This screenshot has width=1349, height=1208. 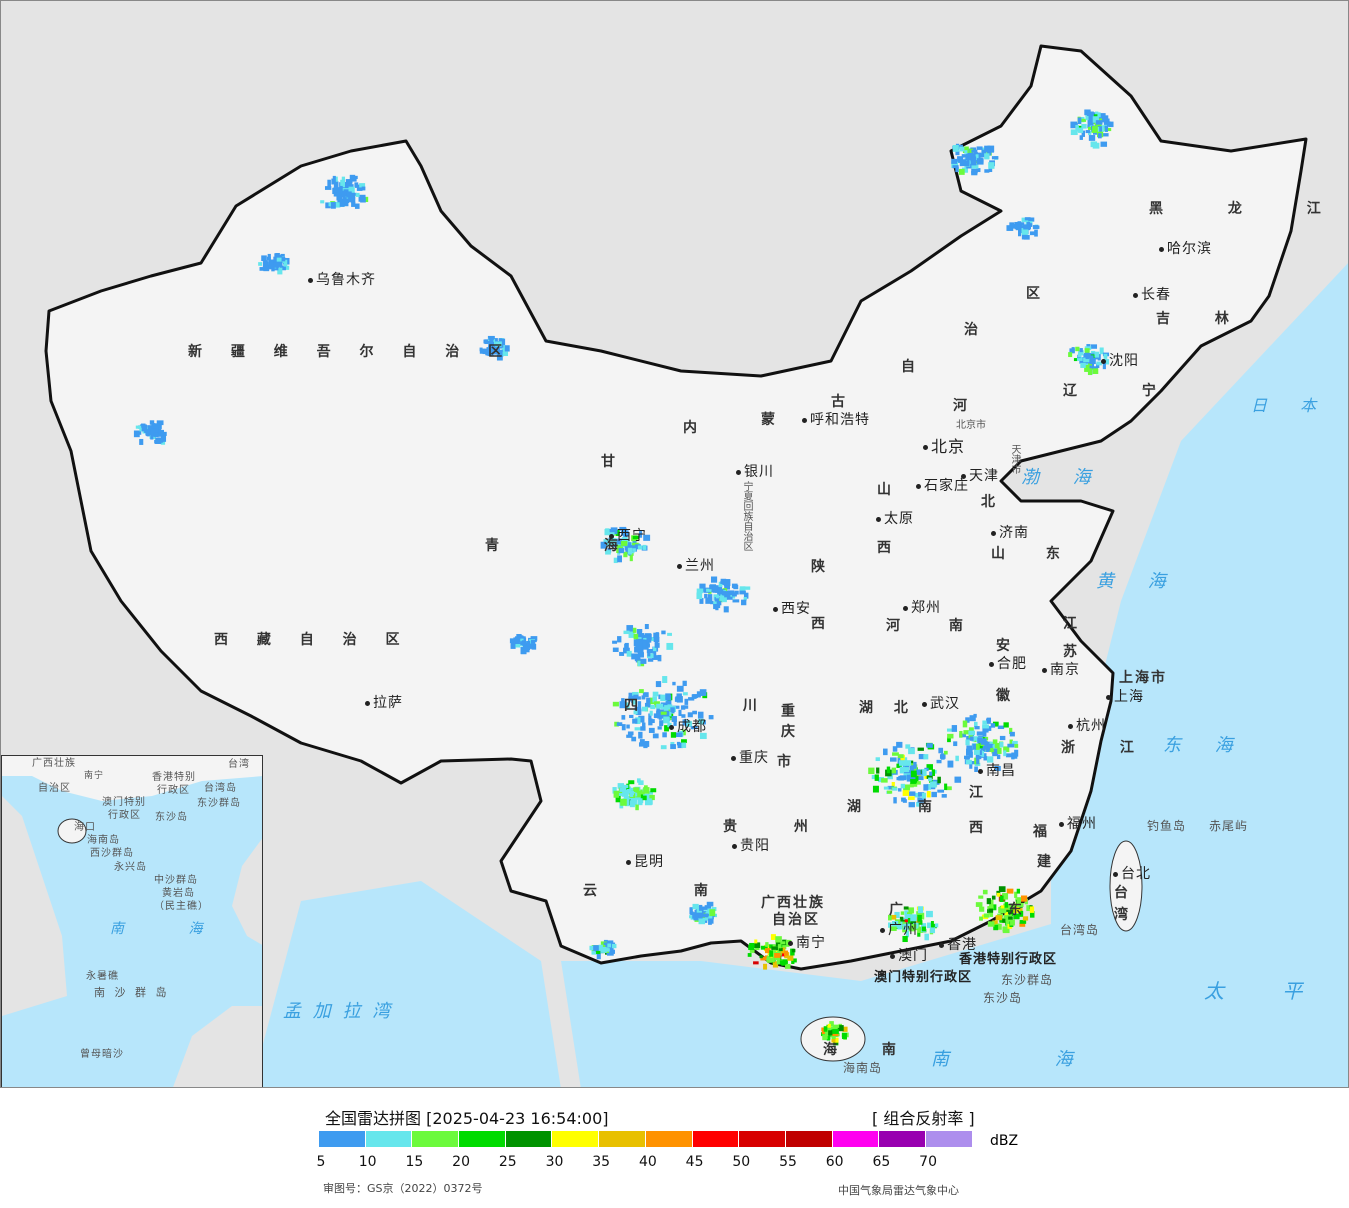 What do you see at coordinates (1132, 873) in the screenshot?
I see `city-taipei: 台北` at bounding box center [1132, 873].